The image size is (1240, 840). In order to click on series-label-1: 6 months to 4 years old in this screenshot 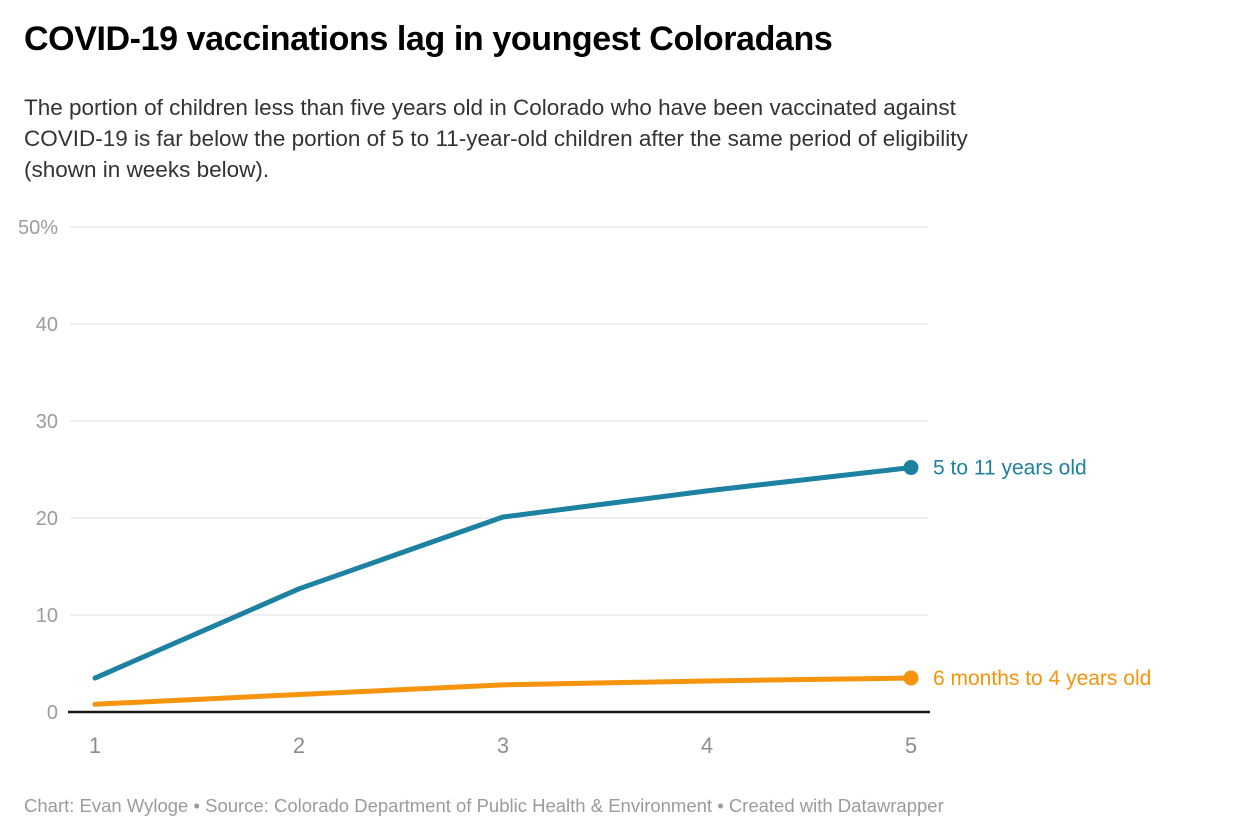, I will do `click(1042, 678)`.